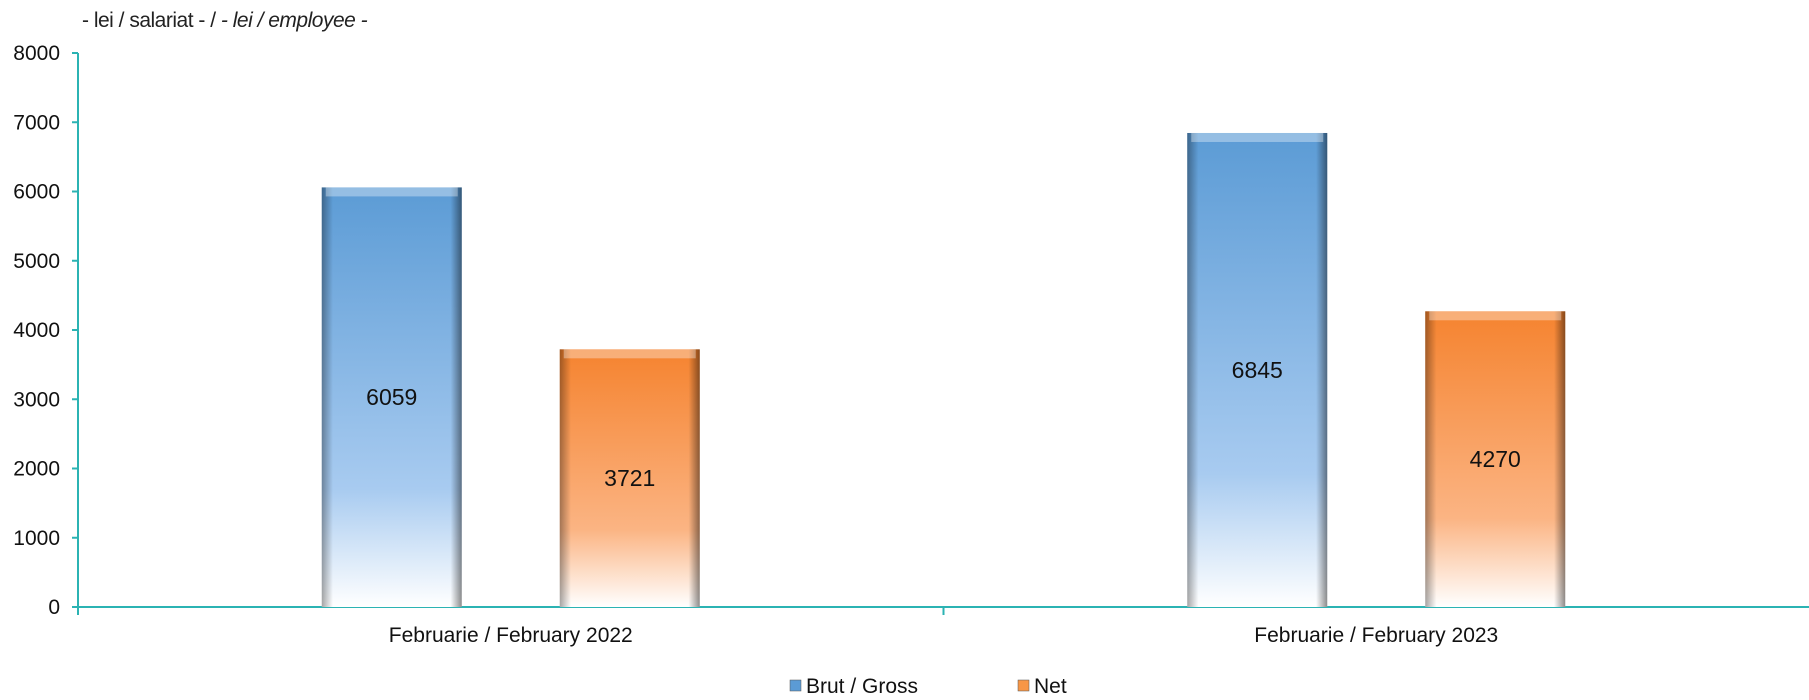 The width and height of the screenshot is (1809, 700). I want to click on unit-label-en: - lei / employee -, so click(294, 20).